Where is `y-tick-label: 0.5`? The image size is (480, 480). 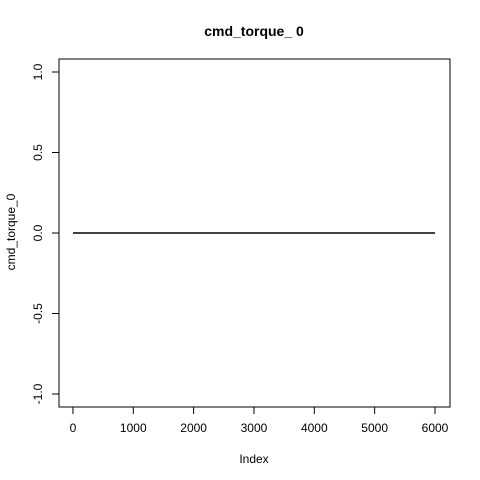
y-tick-label: 0.5 is located at coordinates (38, 152).